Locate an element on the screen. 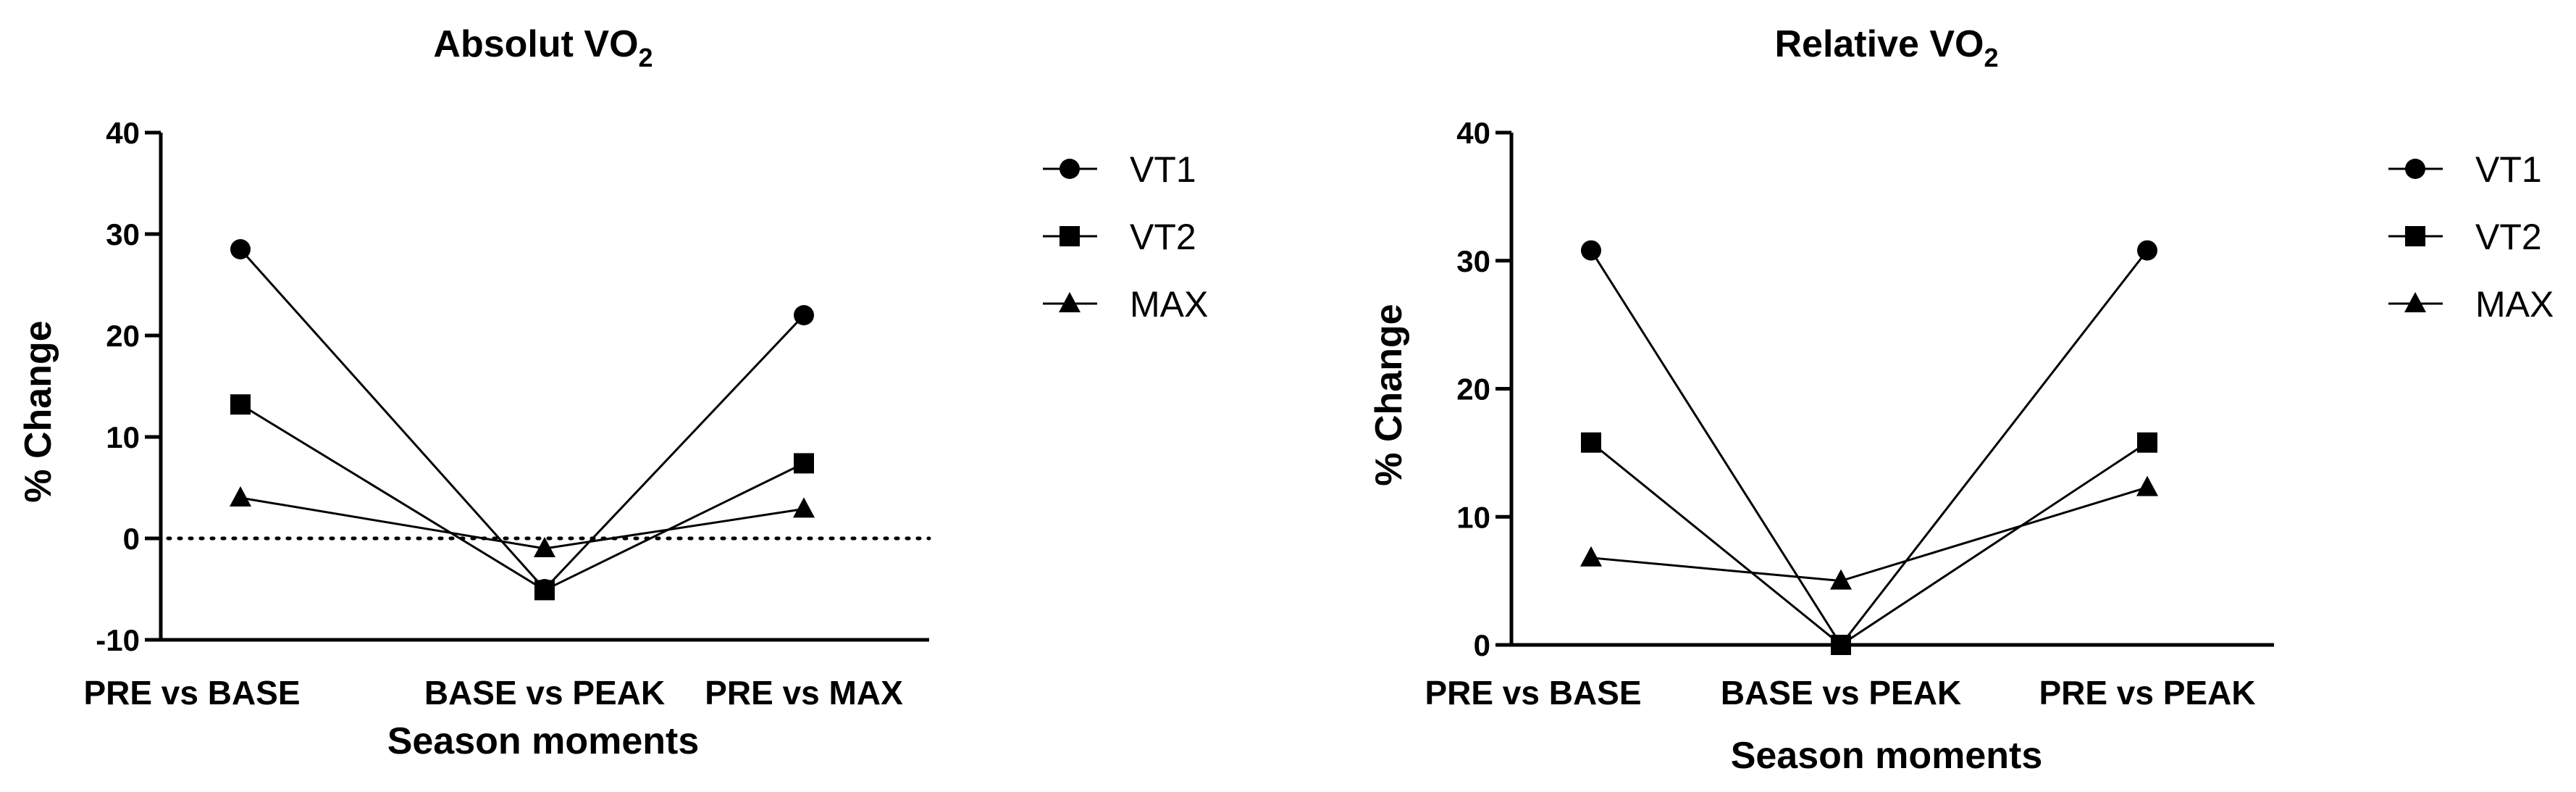  y-tick-label: -10 is located at coordinates (118, 640).